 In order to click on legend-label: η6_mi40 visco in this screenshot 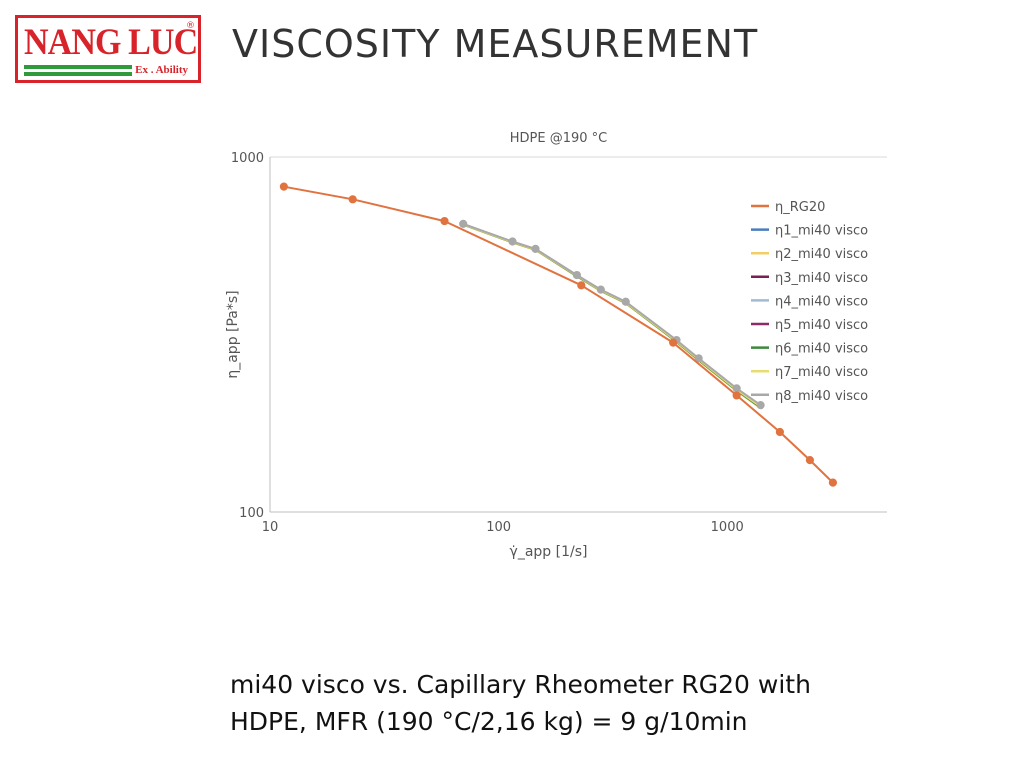, I will do `click(821, 349)`.